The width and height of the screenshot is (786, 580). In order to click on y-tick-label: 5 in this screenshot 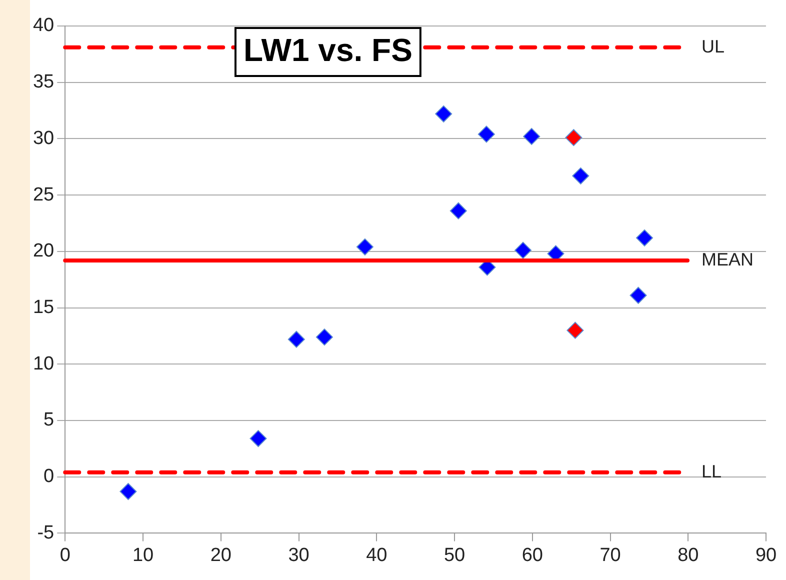, I will do `click(49, 420)`.